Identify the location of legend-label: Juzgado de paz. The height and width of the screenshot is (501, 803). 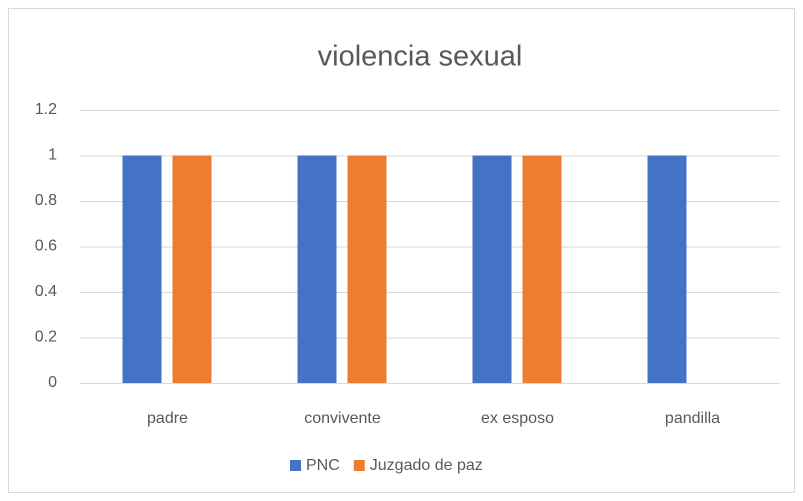
(426, 465).